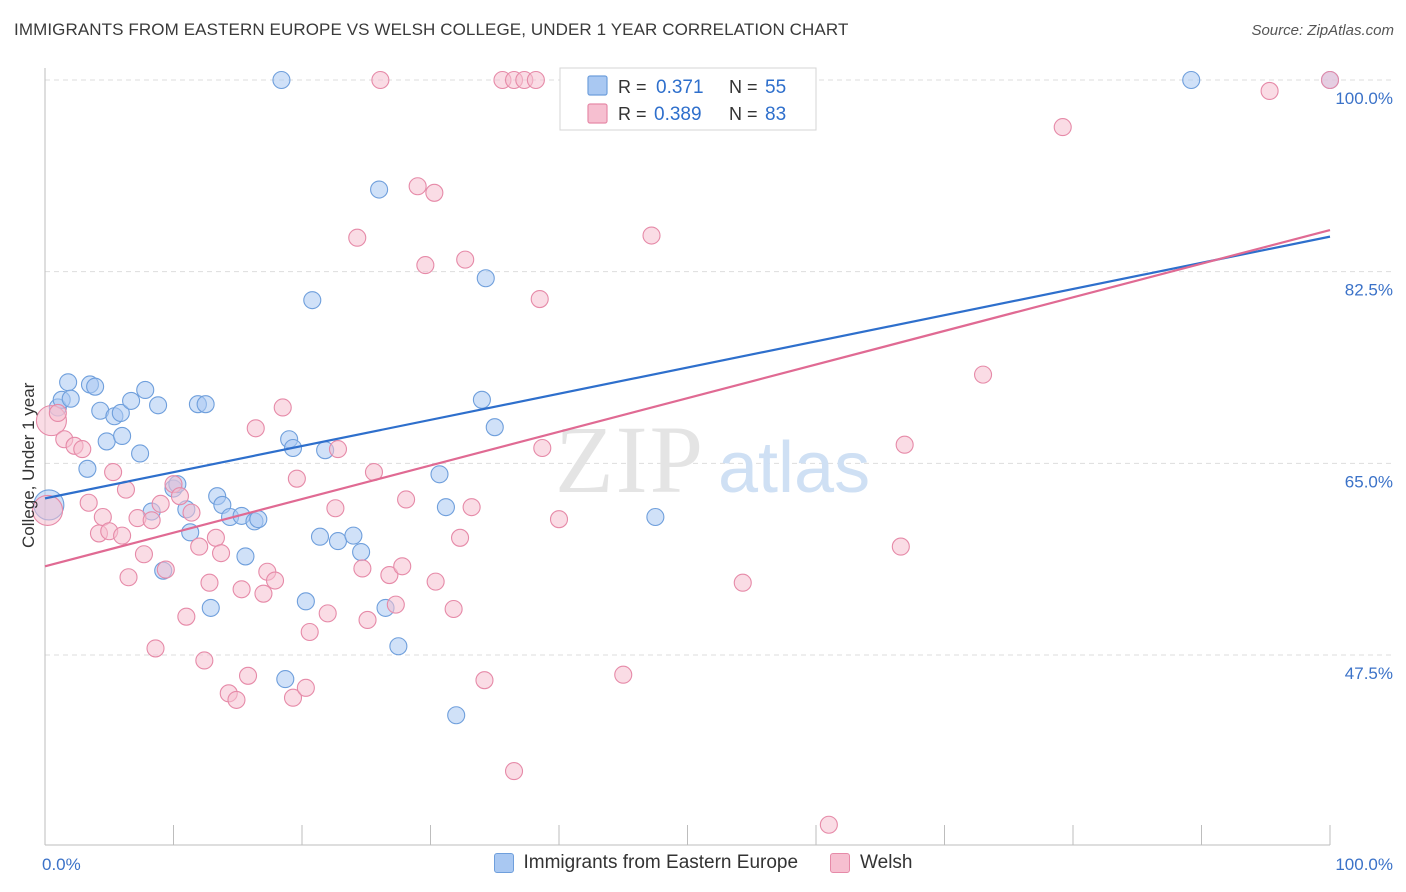  What do you see at coordinates (840, 863) in the screenshot?
I see `legend-swatch-welsh` at bounding box center [840, 863].